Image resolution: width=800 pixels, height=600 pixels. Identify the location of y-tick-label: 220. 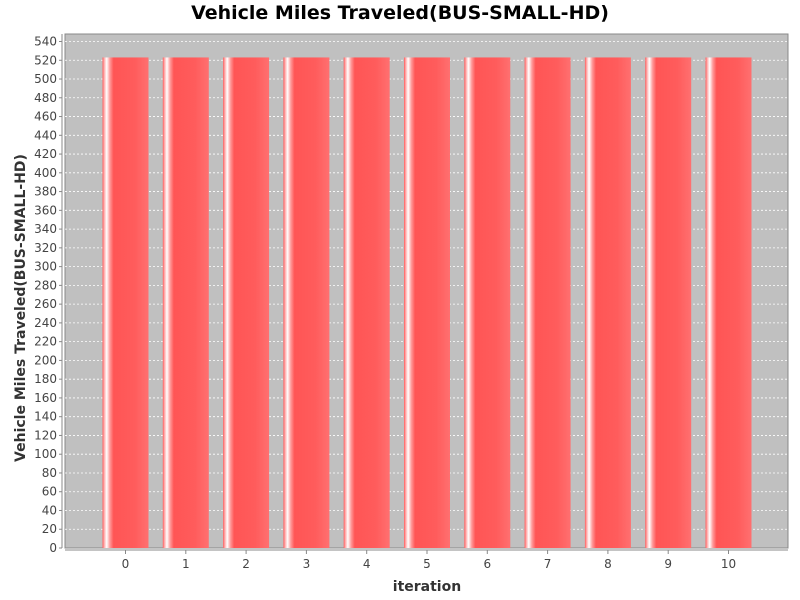
(45, 342).